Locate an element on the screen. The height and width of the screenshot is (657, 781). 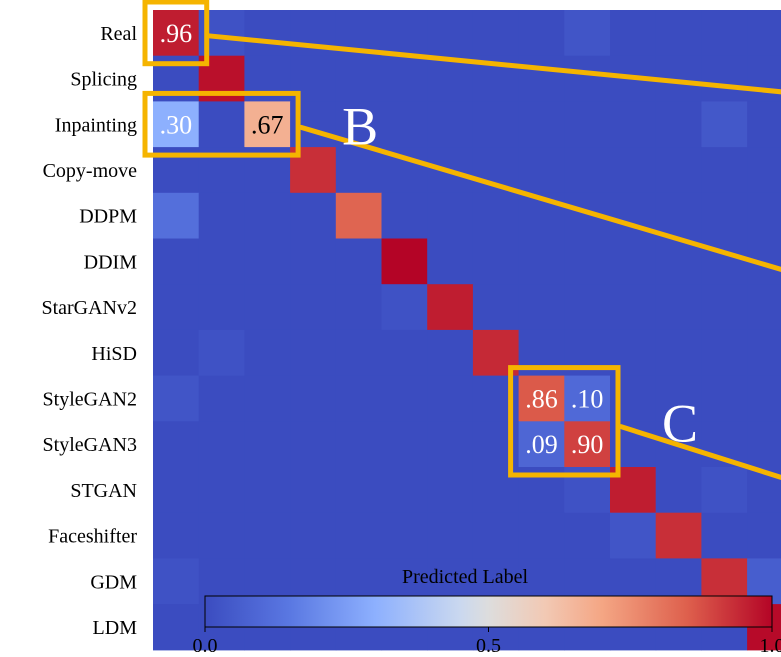
zoom-line is located at coordinates (699, 452).